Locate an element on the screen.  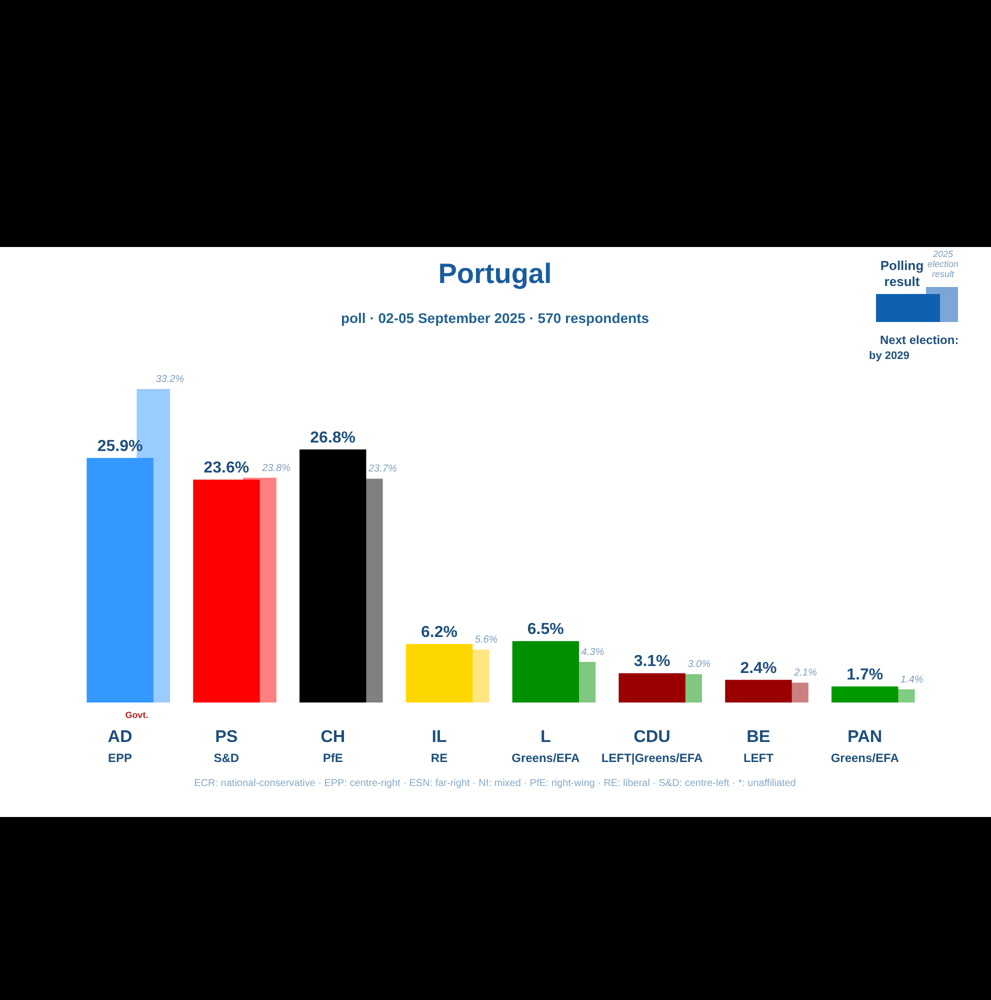
data-label: 3.0% is located at coordinates (699, 664).